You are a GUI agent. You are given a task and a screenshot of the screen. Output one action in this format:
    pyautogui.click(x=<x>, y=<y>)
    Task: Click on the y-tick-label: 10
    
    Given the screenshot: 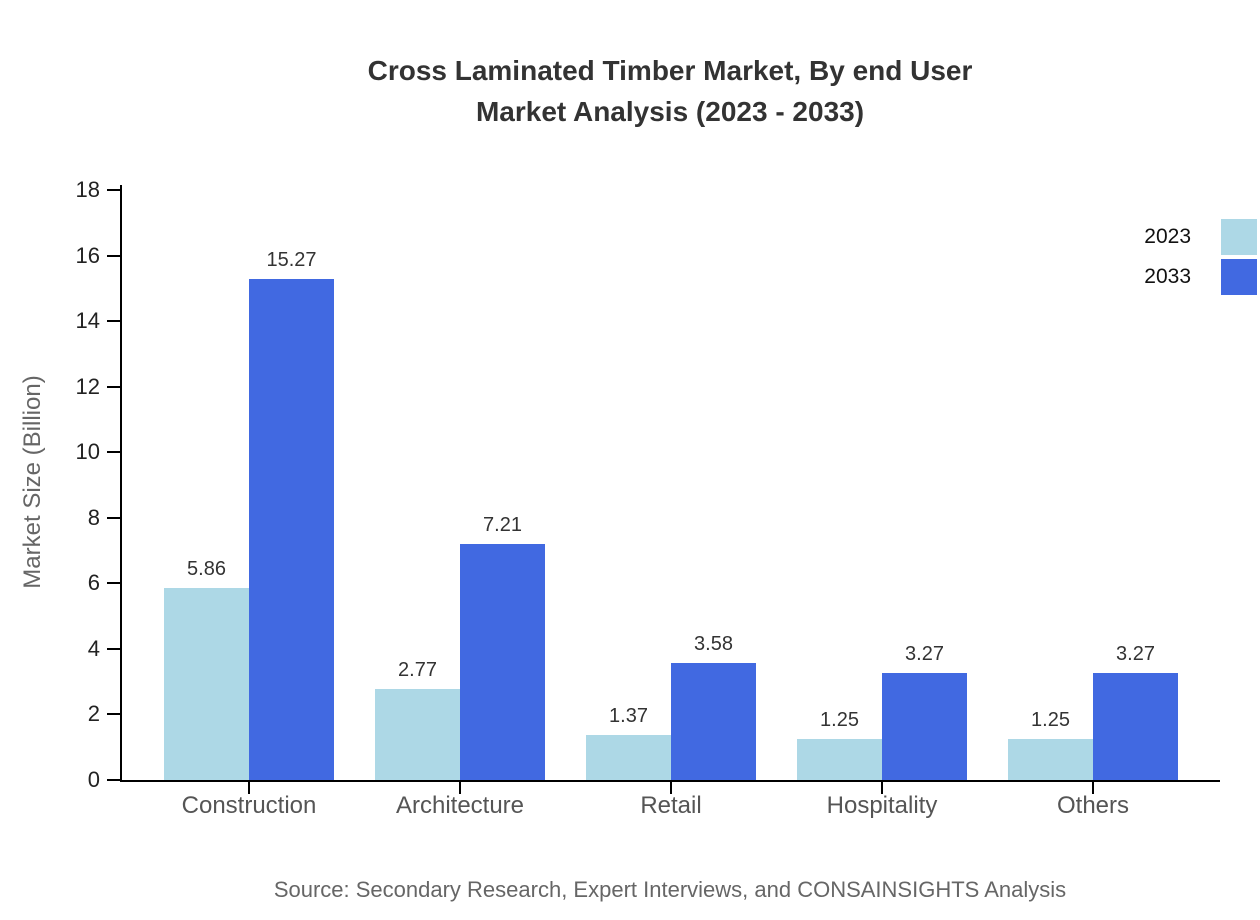 What is the action you would take?
    pyautogui.click(x=87, y=452)
    